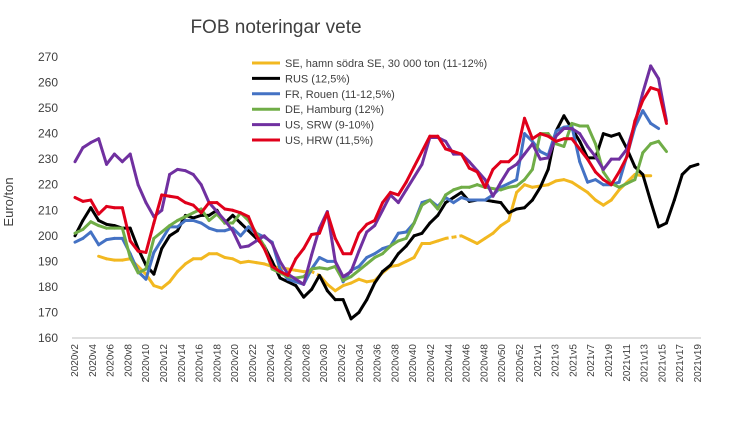 This screenshot has width=733, height=424. Describe the element at coordinates (48, 83) in the screenshot. I see `y-tick-label: 260` at that location.